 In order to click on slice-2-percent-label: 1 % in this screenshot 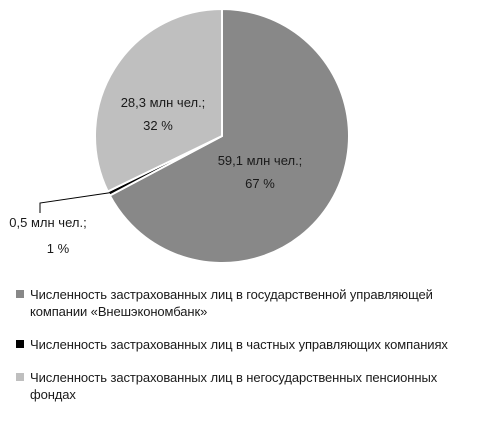, I will do `click(58, 248)`.